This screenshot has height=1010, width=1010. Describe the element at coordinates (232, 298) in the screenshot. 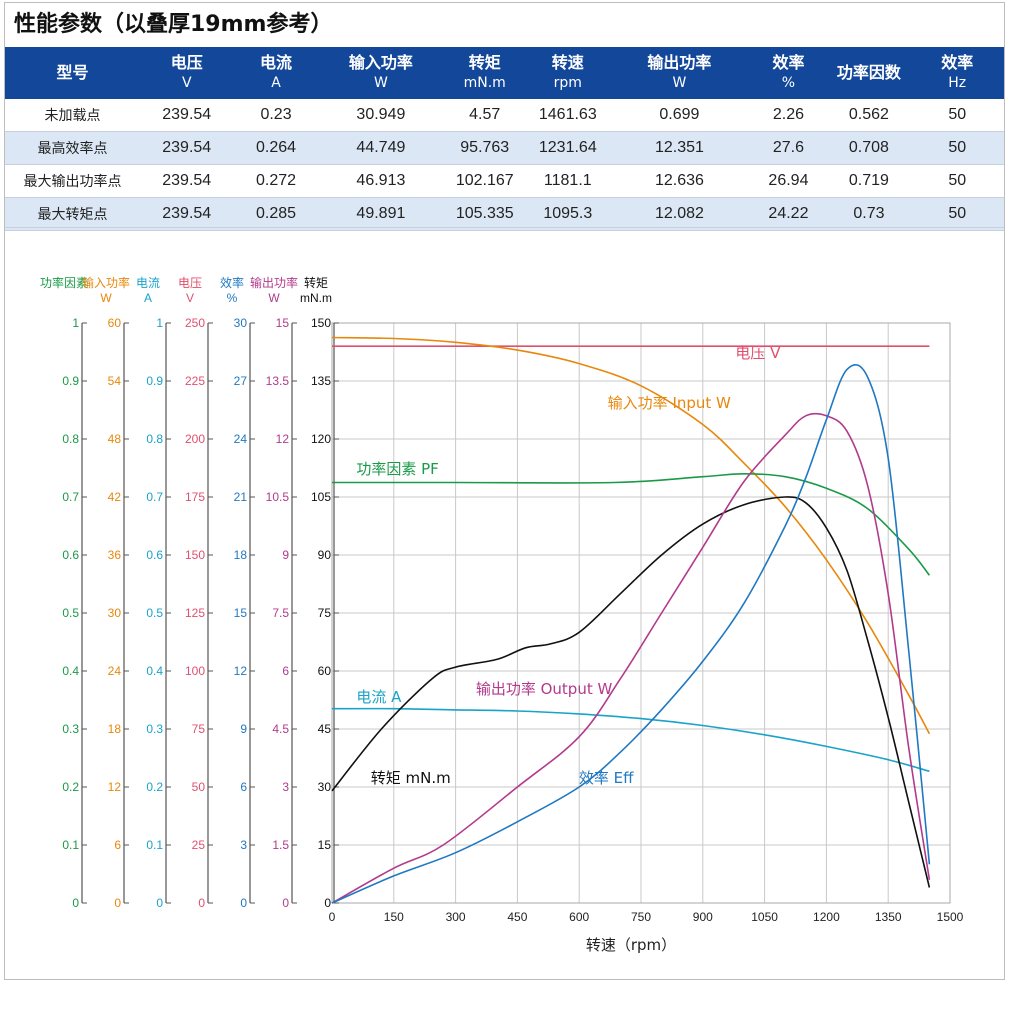

I see `axis-unit-eff: %` at that location.